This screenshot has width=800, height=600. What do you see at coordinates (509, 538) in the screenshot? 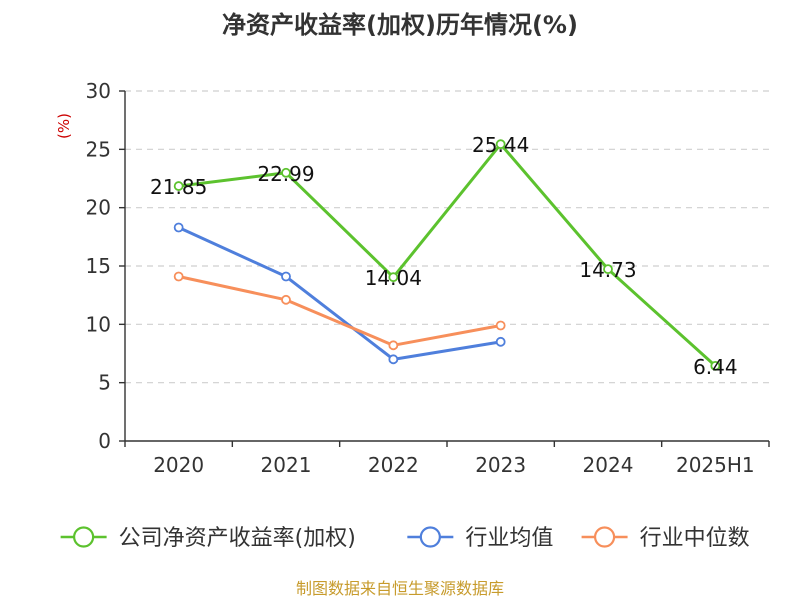
I see `legend-label: 行业均值` at bounding box center [509, 538].